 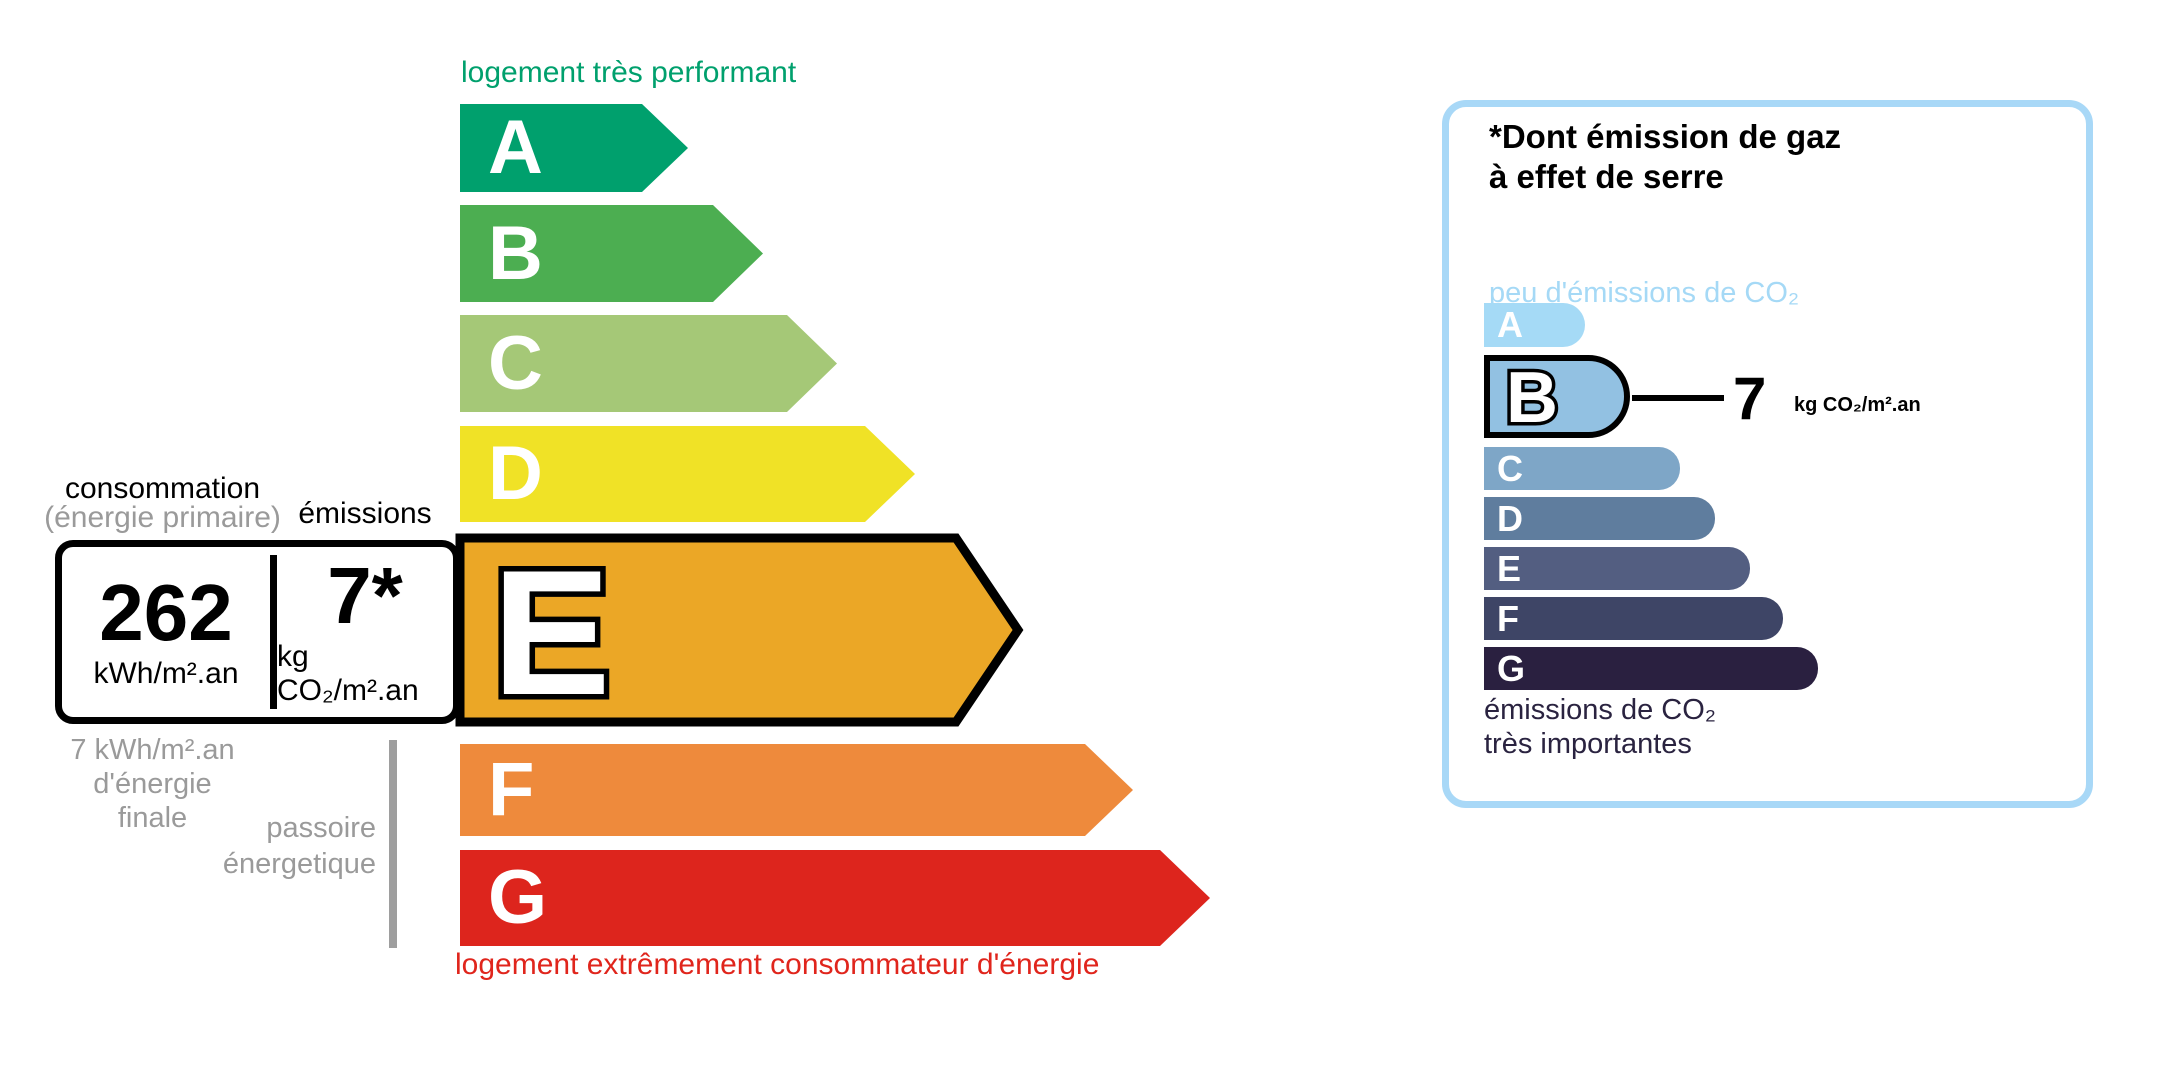 I want to click on final-energy-note-line2: d'énergie finale, so click(x=152, y=801).